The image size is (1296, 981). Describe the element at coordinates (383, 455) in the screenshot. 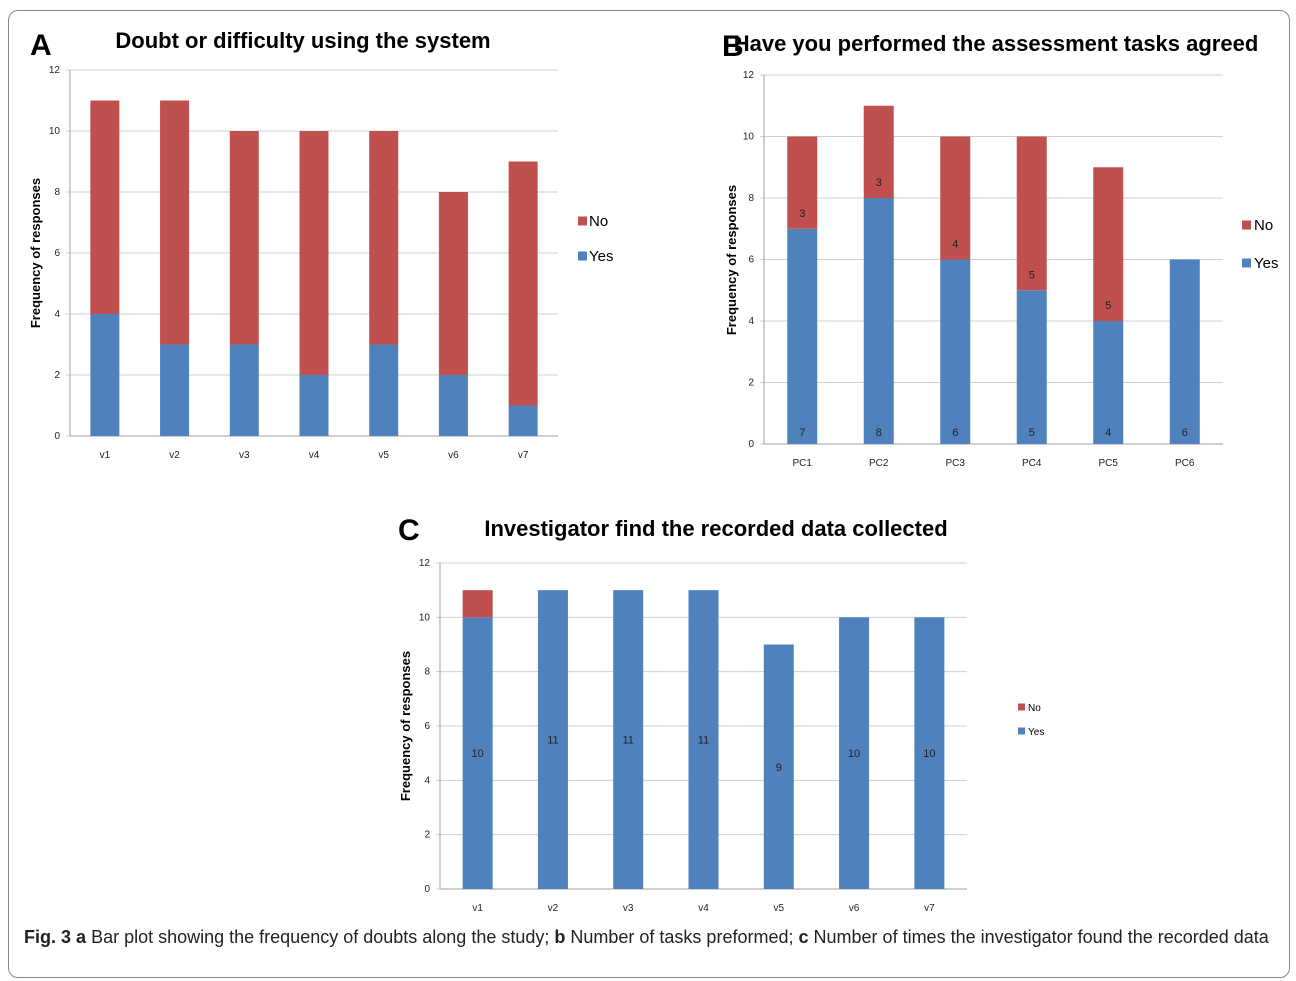

I see `x-tick-label: v5` at that location.